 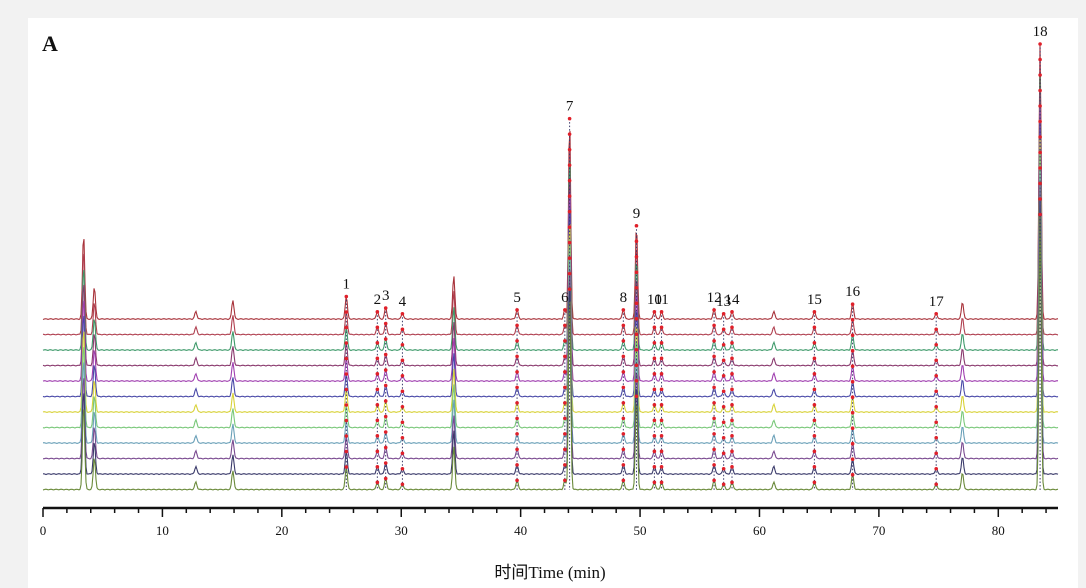 I want to click on x-axis: 0 10 20 30 40 50 60 70 80, so click(x=549, y=522).